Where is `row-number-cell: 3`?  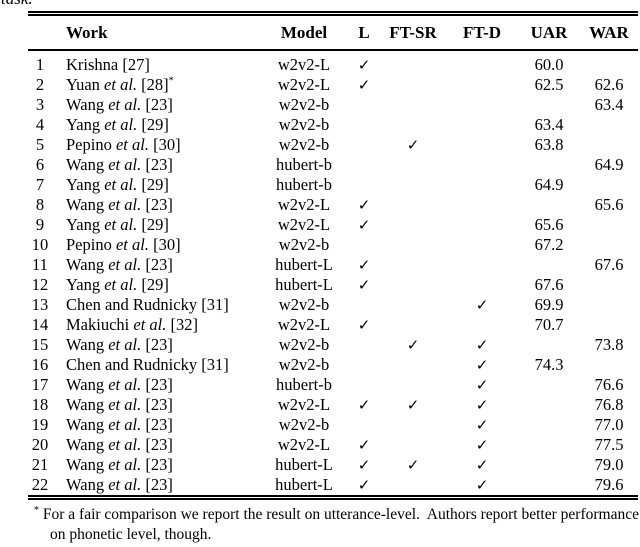 row-number-cell: 3 is located at coordinates (40, 104).